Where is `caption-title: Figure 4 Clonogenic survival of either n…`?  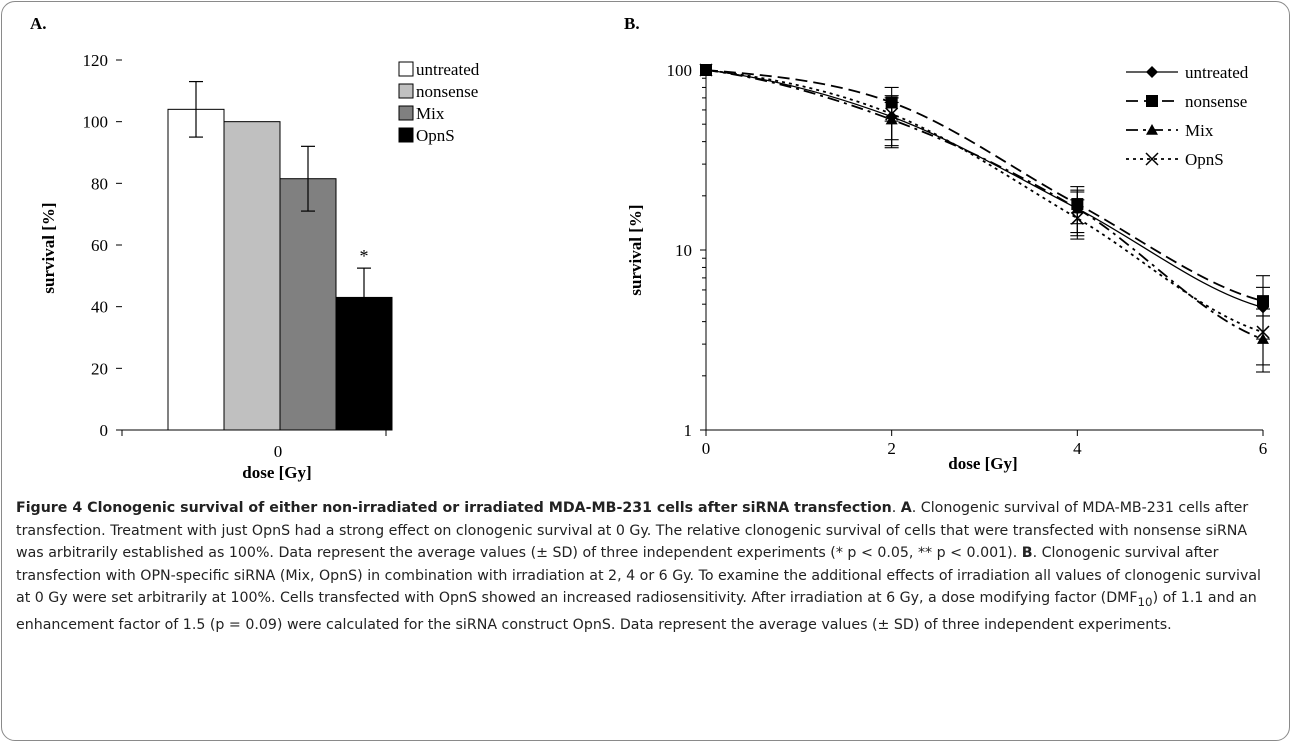 caption-title: Figure 4 Clonogenic survival of either n… is located at coordinates (454, 508).